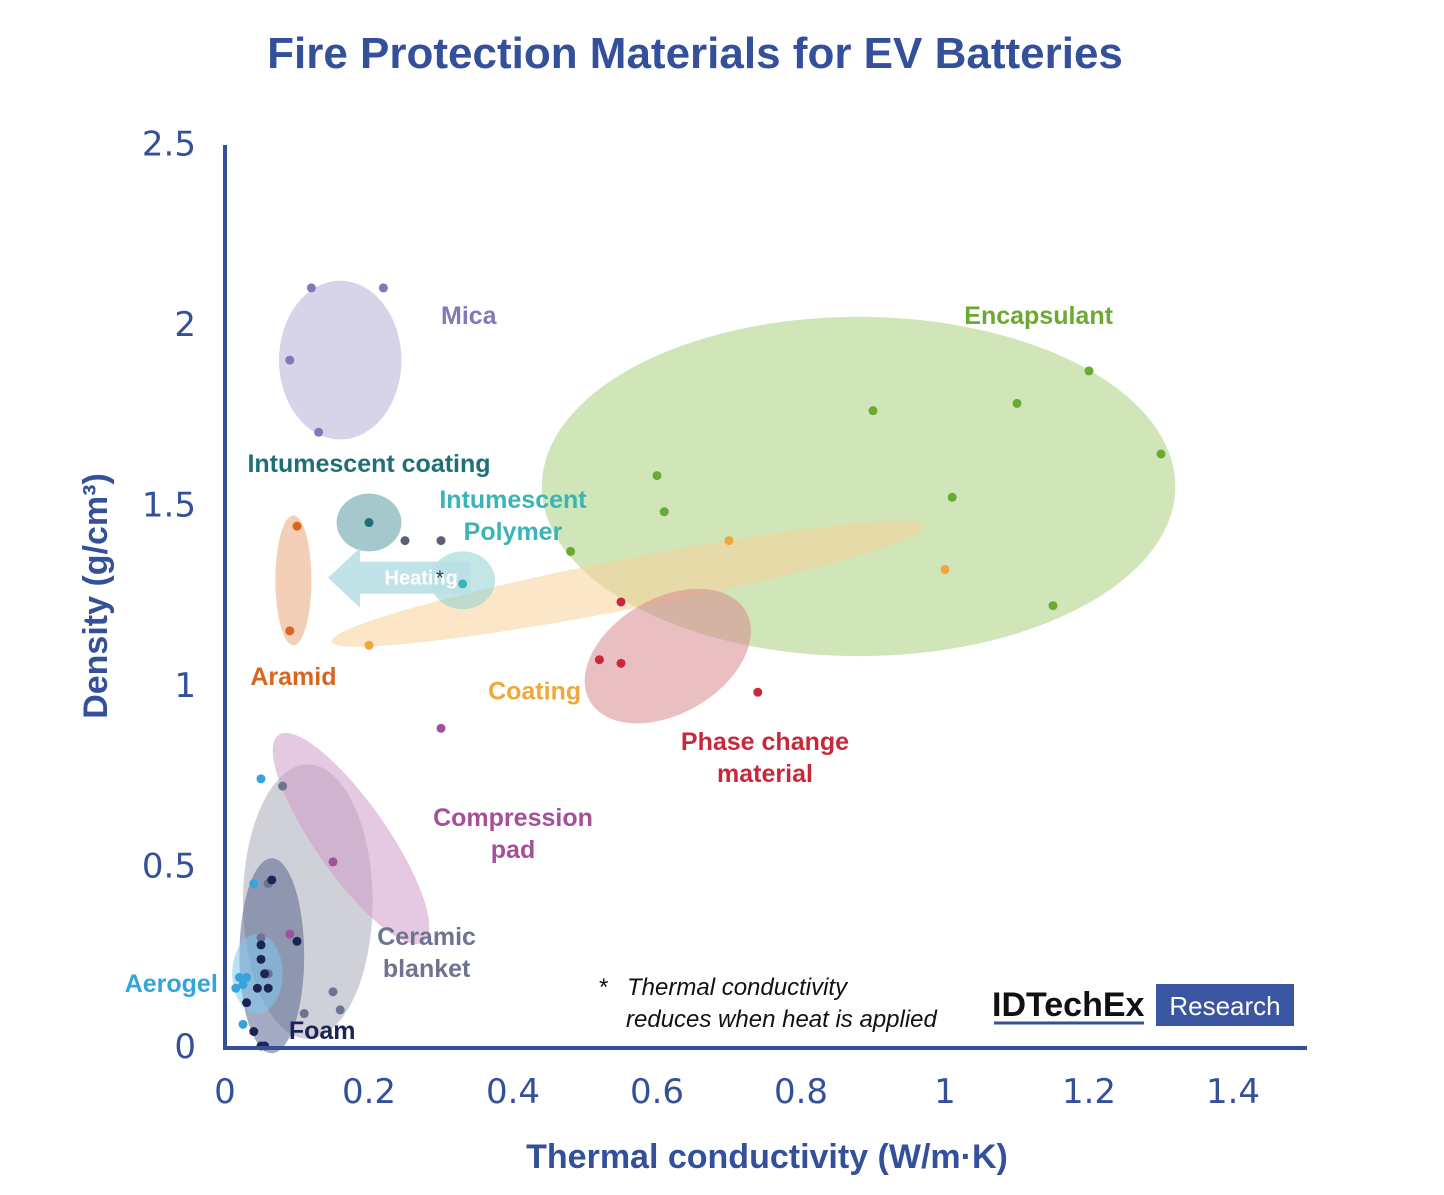 This screenshot has height=1195, width=1444. I want to click on x-tick-label: 1.2, so click(1089, 1092).